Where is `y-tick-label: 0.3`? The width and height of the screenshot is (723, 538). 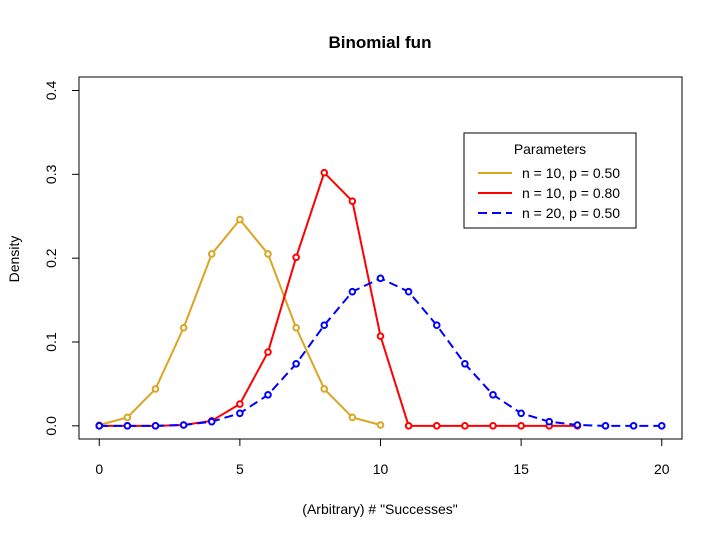
y-tick-label: 0.3 is located at coordinates (51, 174).